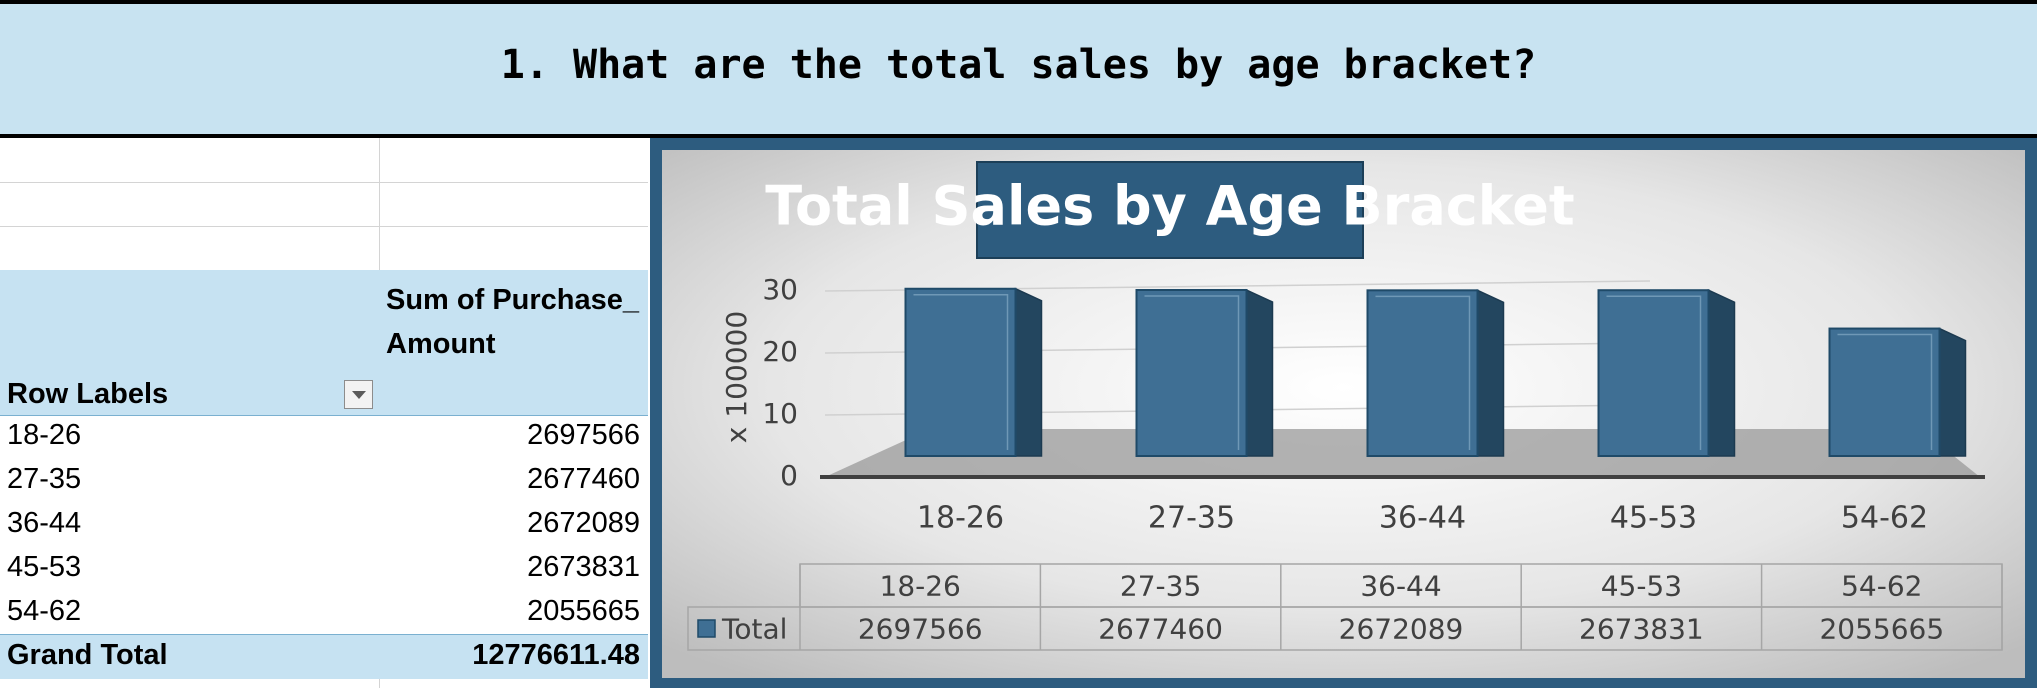 The image size is (2037, 688). Describe the element at coordinates (754, 629) in the screenshot. I see `legend-series-label: Total` at that location.